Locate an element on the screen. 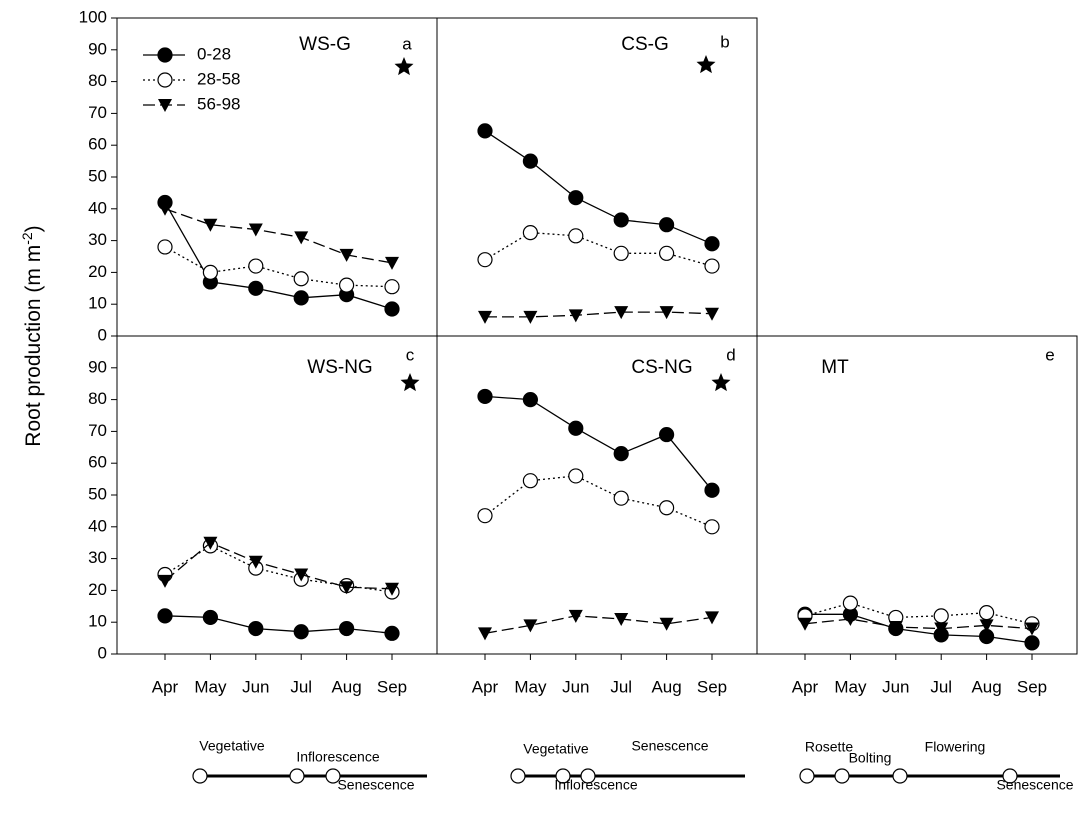  phenology-stage: Bolting is located at coordinates (870, 758).